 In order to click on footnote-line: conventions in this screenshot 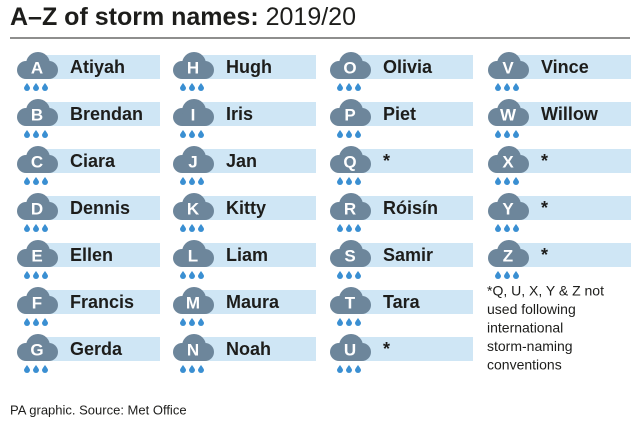, I will do `click(524, 365)`.